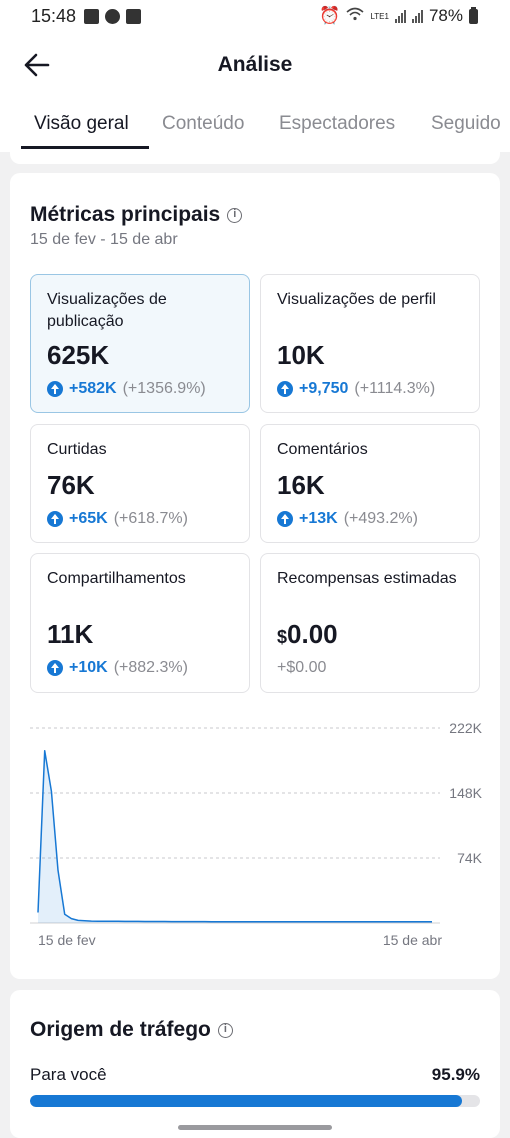  I want to click on metric-value: 625K, so click(78, 355).